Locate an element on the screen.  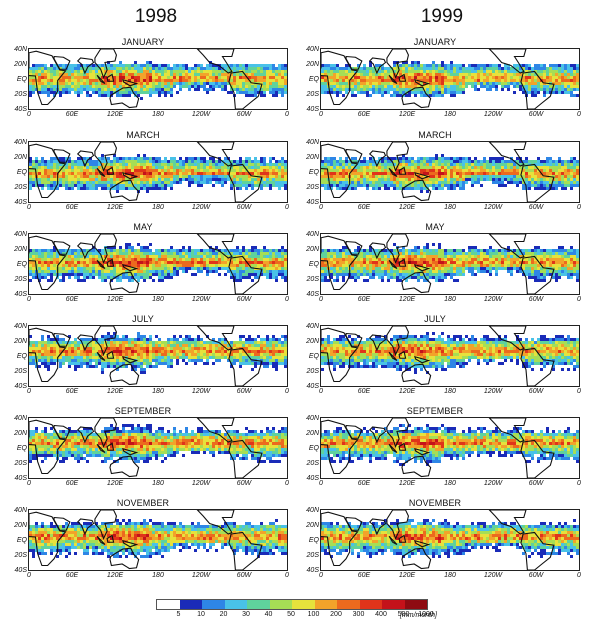
year-title-1998: 1998 is located at coordinates (156, 16).